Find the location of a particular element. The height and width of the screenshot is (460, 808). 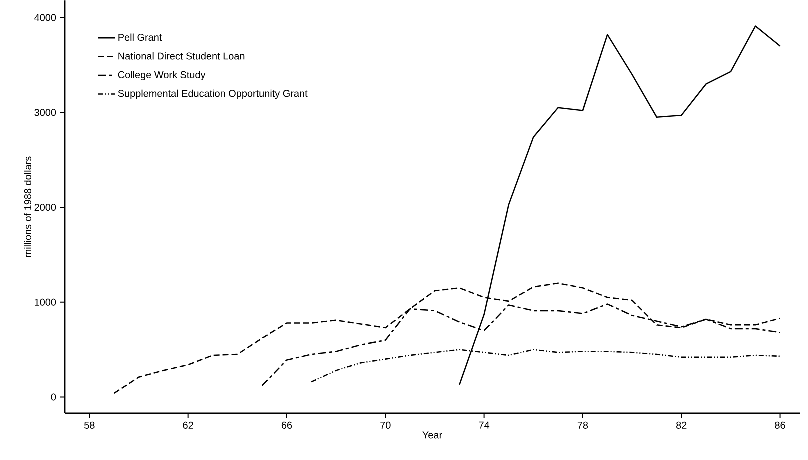

x-tick-label: 82 is located at coordinates (681, 426).